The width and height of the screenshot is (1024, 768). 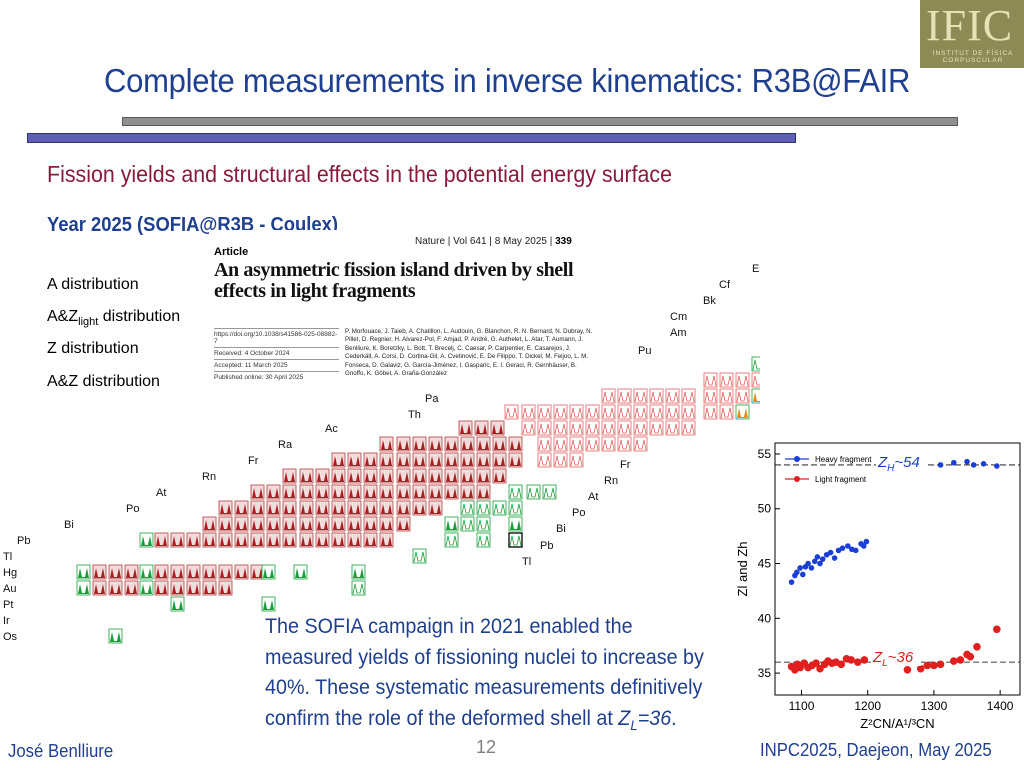 What do you see at coordinates (797, 479) in the screenshot?
I see `legend-marker` at bounding box center [797, 479].